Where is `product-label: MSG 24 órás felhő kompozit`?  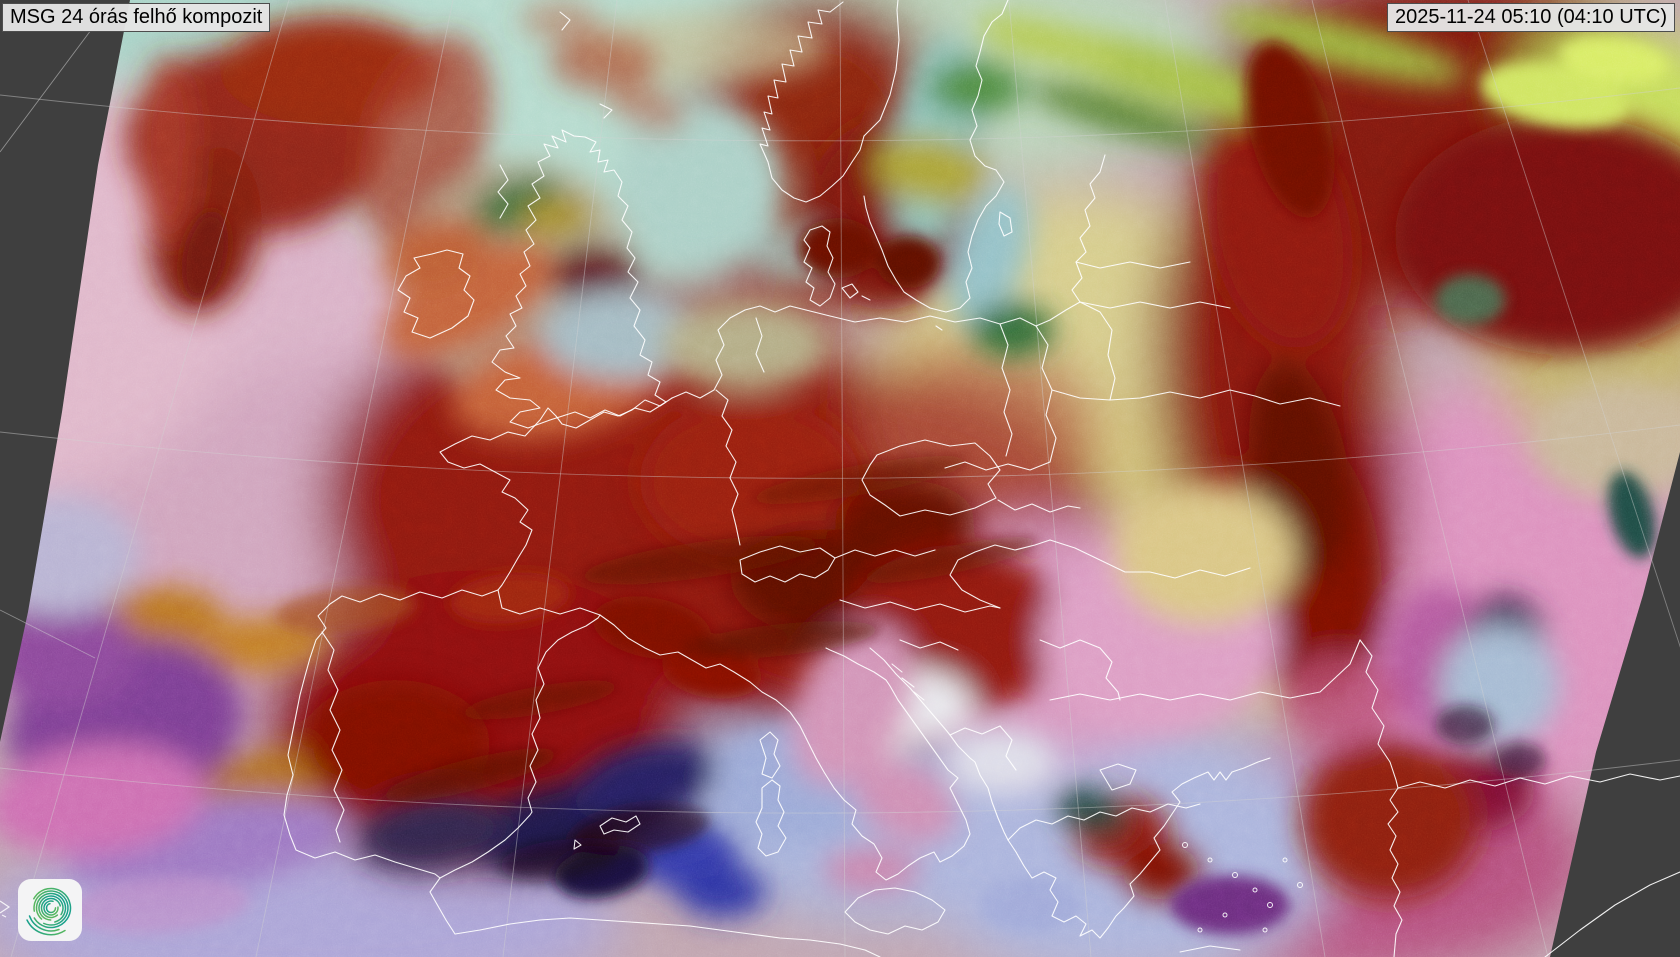 product-label: MSG 24 órás felhő kompozit is located at coordinates (136, 17).